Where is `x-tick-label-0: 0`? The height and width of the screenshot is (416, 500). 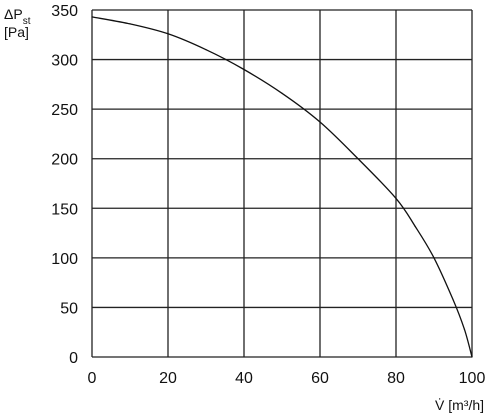 x-tick-label-0: 0 is located at coordinates (92, 378).